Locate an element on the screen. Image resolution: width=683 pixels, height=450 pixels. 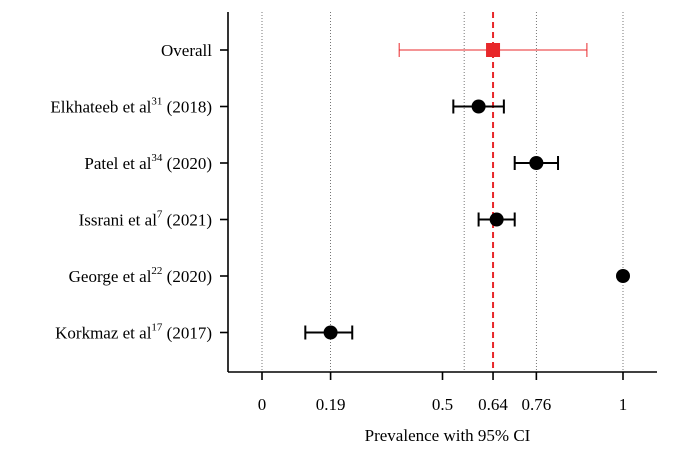
row-label-superscript: 22 is located at coordinates (156, 271).